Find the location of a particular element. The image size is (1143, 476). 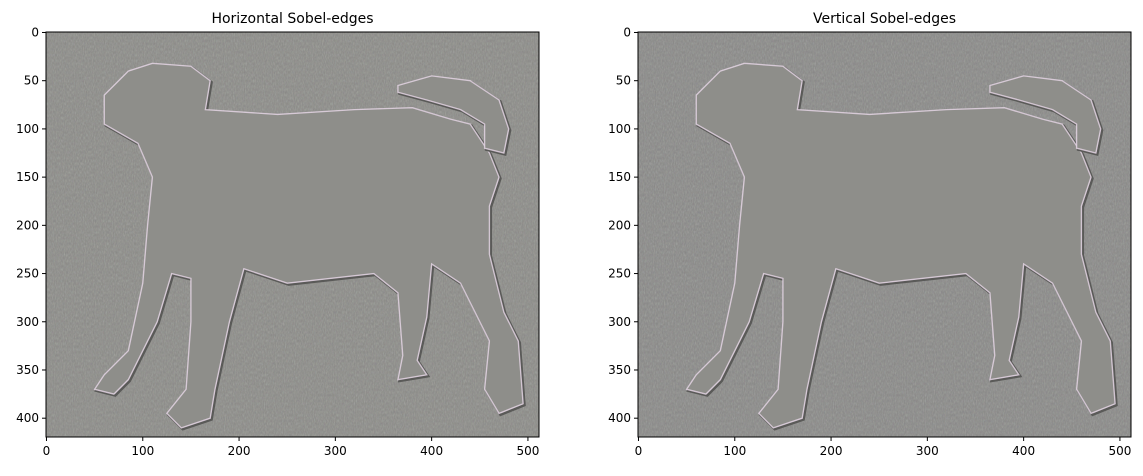

axes-title: Horizontal Sobel-edges is located at coordinates (292, 19).